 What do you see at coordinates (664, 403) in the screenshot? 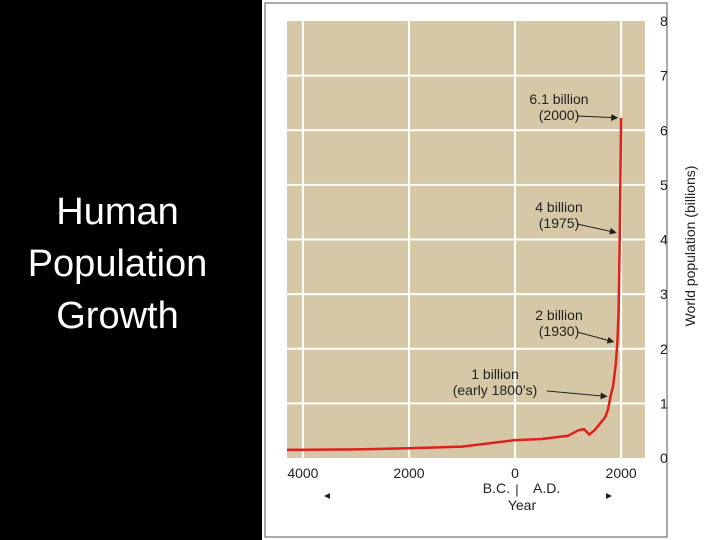
I see `y-tick-label: 1` at bounding box center [664, 403].